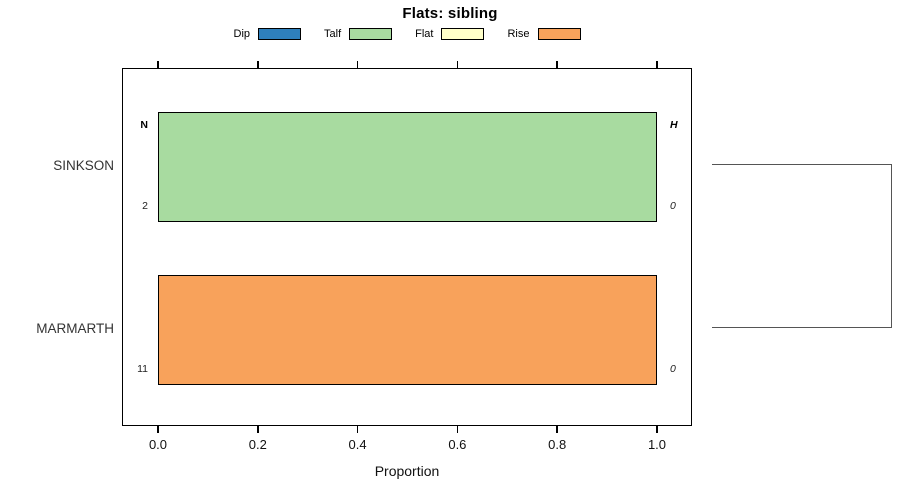 The height and width of the screenshot is (500, 900). I want to click on x-axis-title: Proportion, so click(407, 471).